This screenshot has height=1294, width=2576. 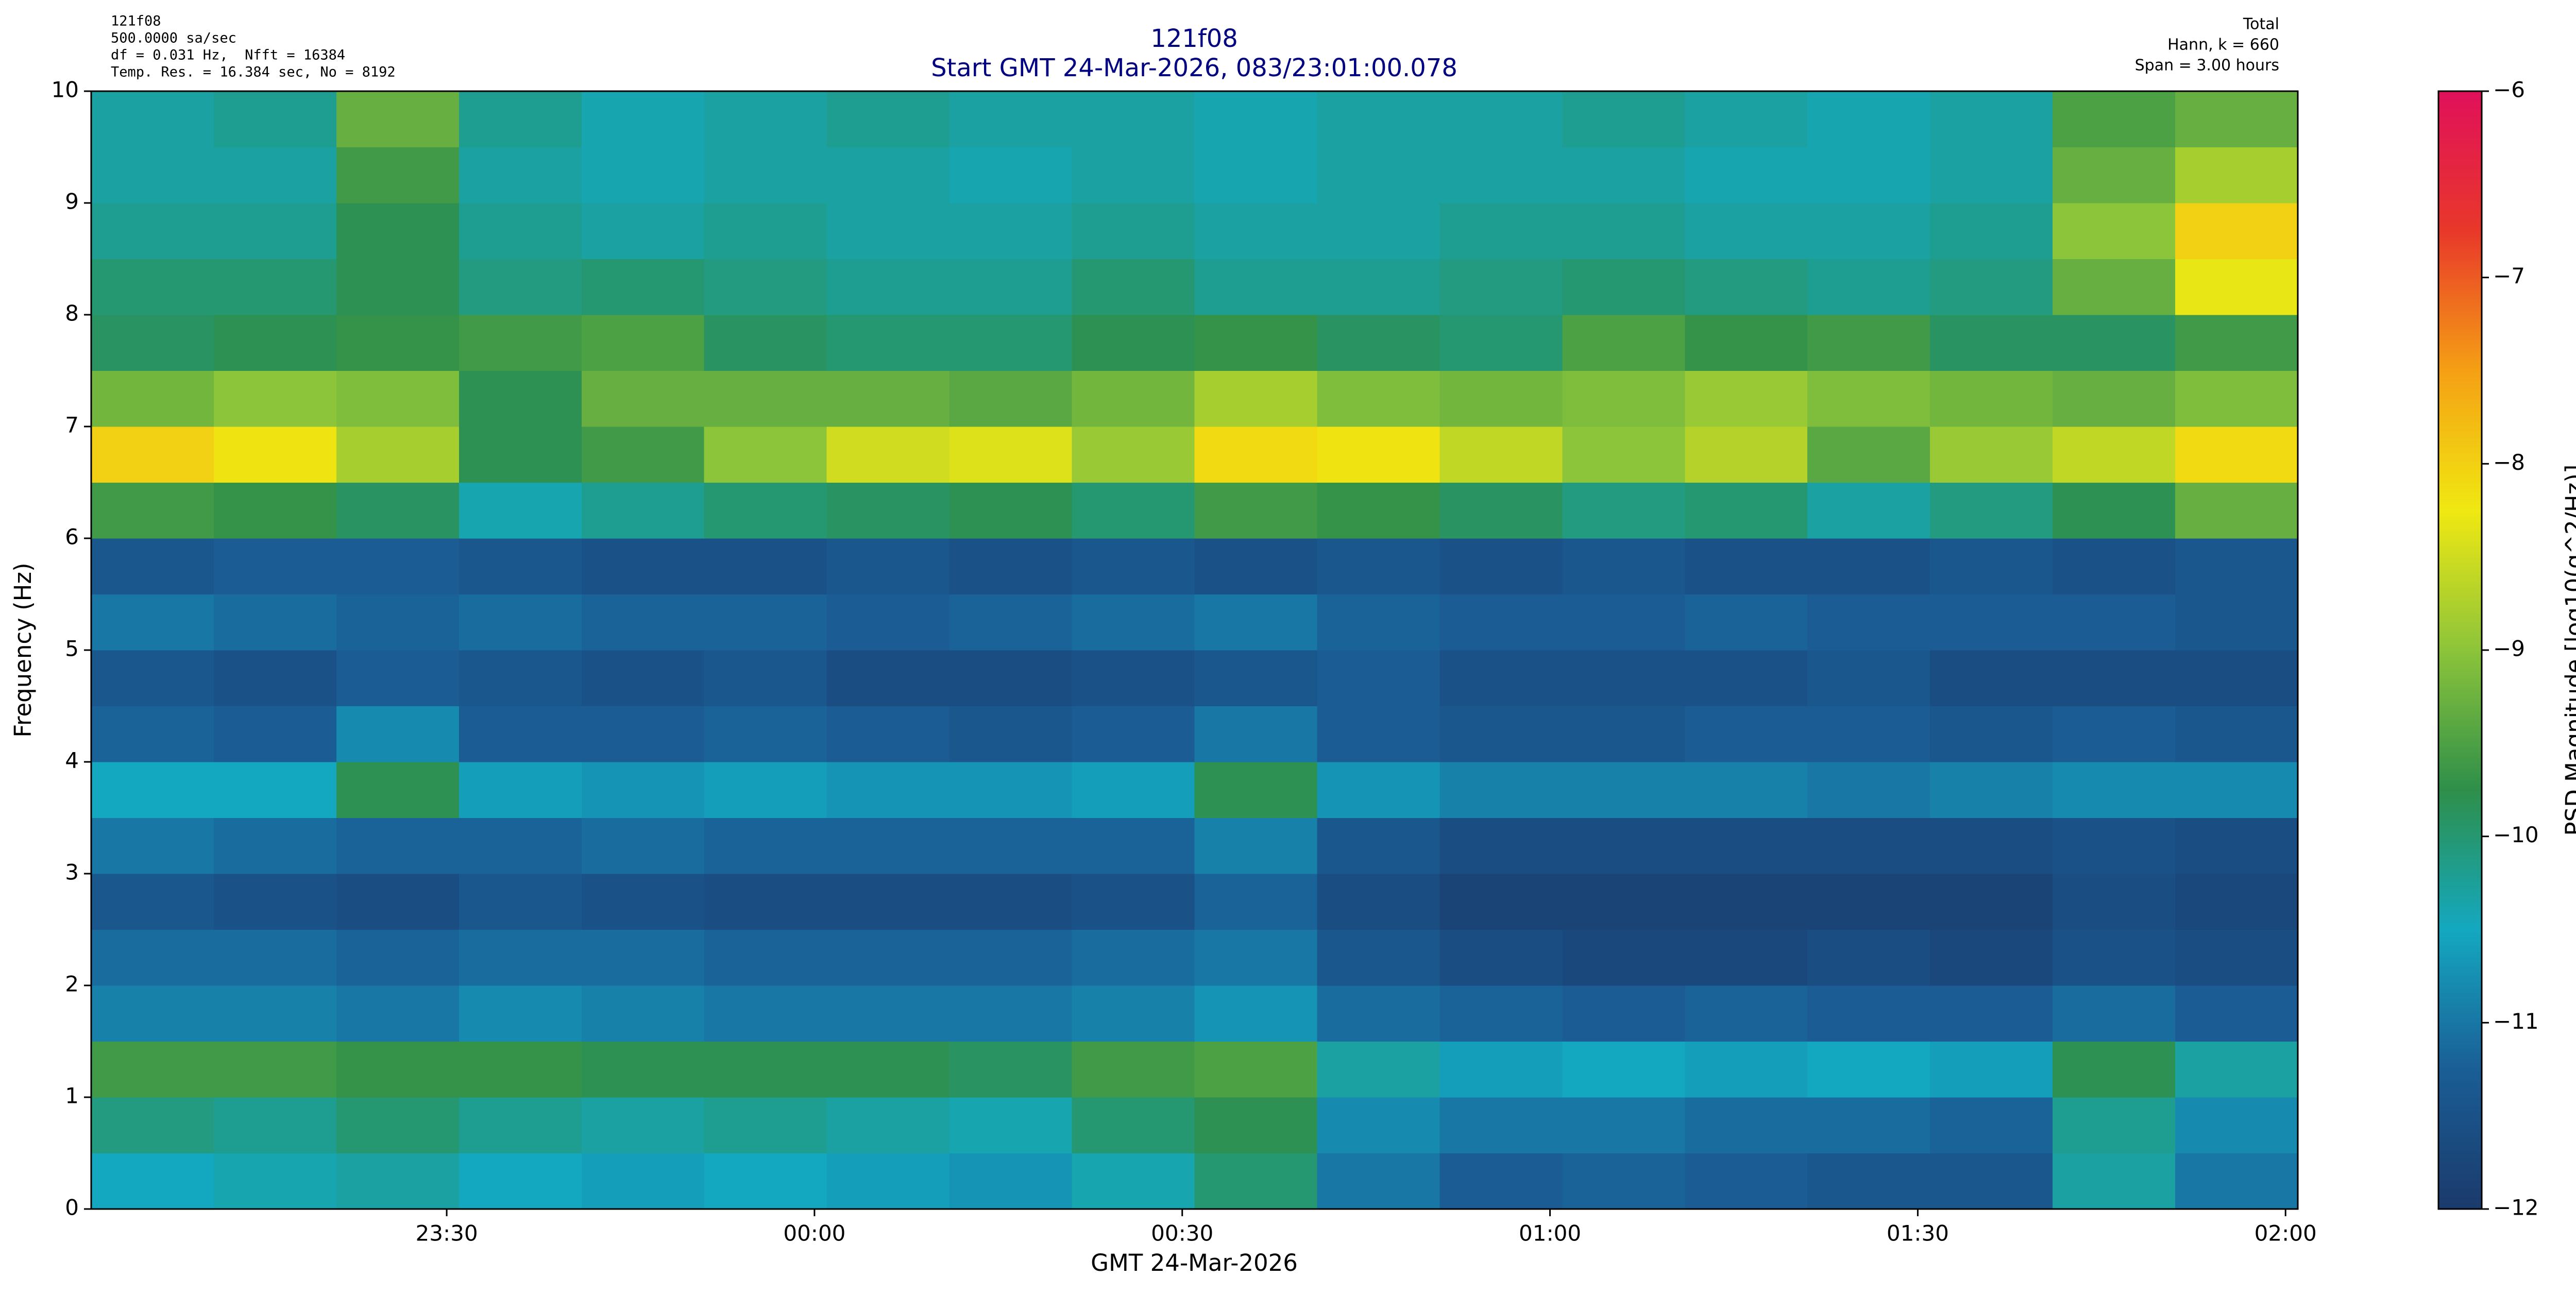 I want to click on colorbar-tick-label: −9, so click(x=2509, y=648).